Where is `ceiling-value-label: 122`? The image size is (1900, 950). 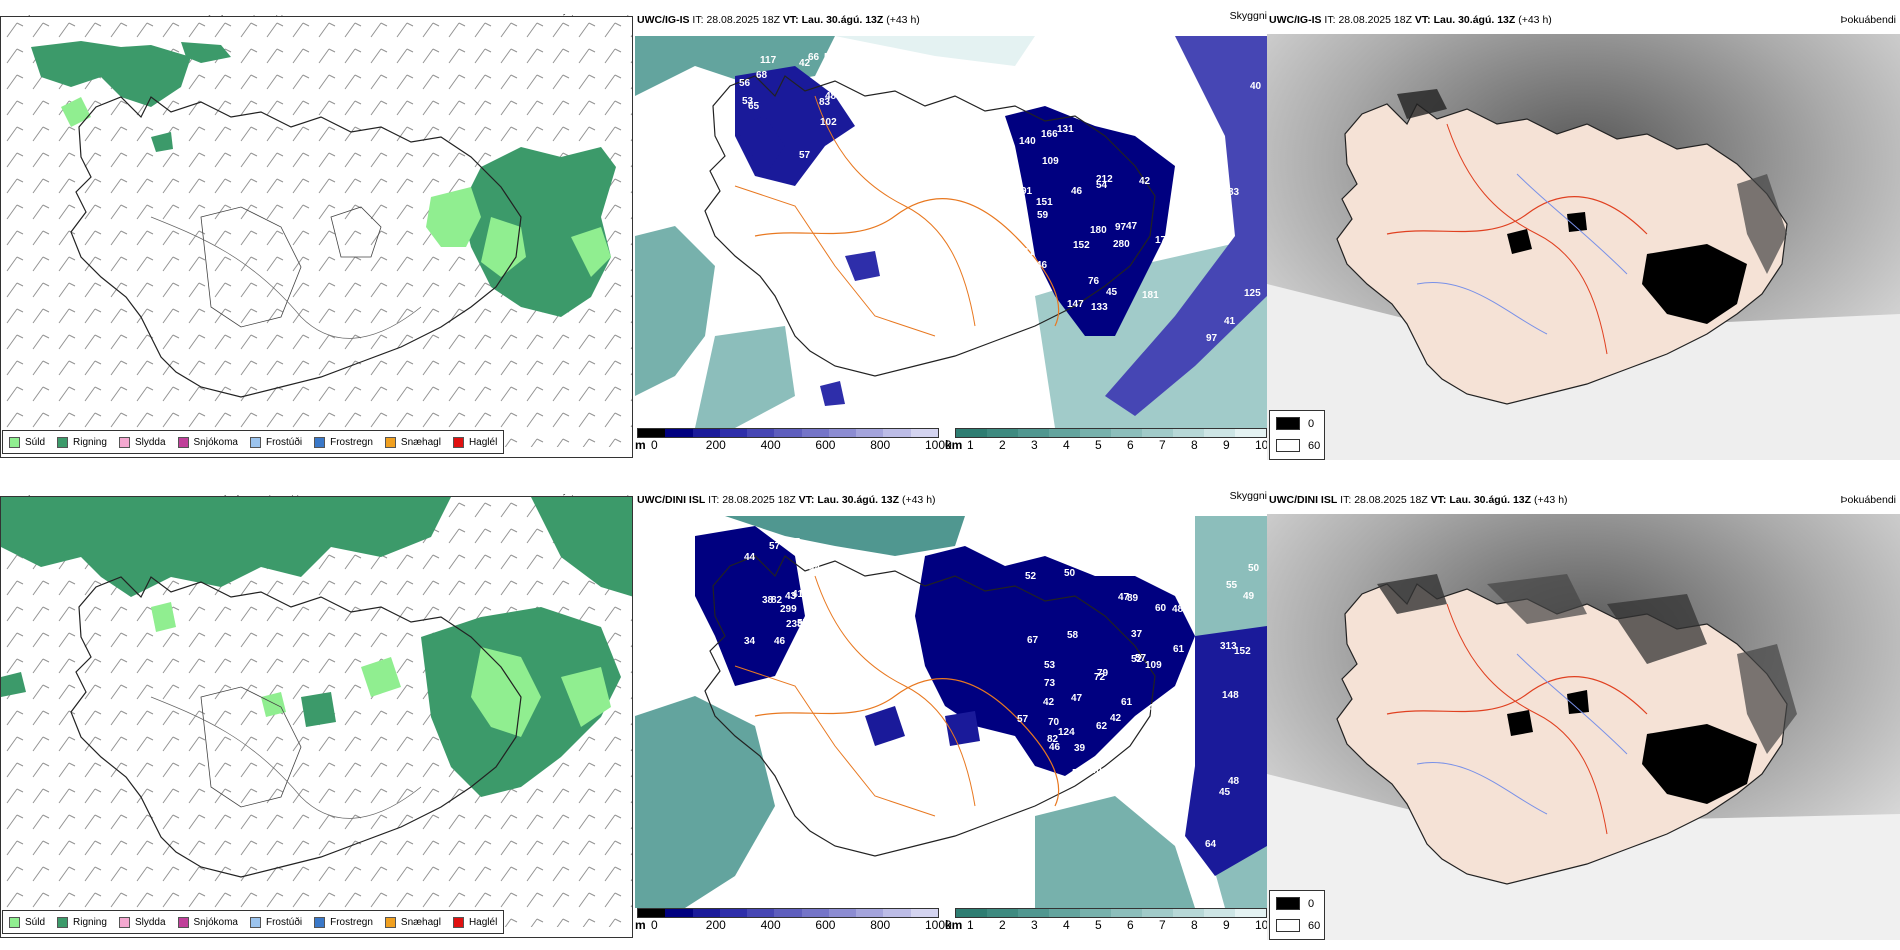 ceiling-value-label: 122 is located at coordinates (830, 66).